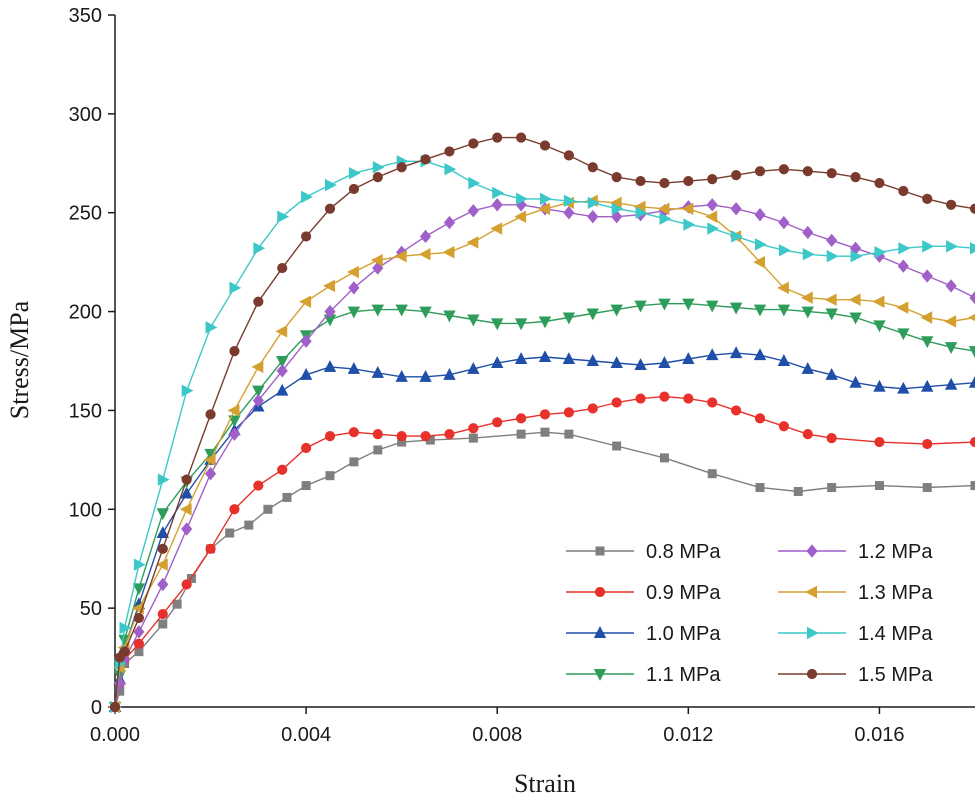  Describe the element at coordinates (643, 675) in the screenshot. I see `legend-entry: 1.1 MPa` at that location.